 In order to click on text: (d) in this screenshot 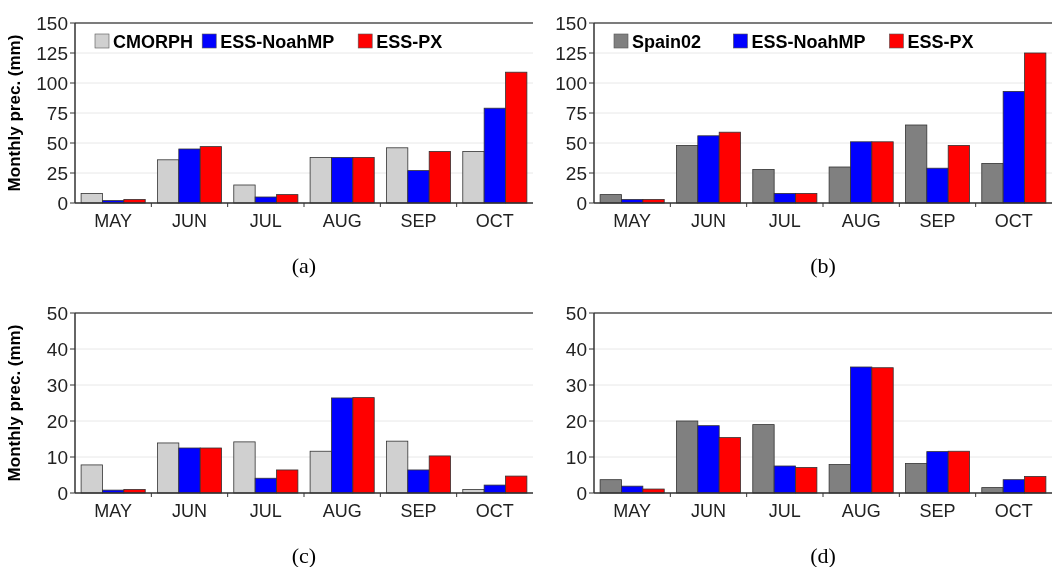, I will do `click(823, 555)`.